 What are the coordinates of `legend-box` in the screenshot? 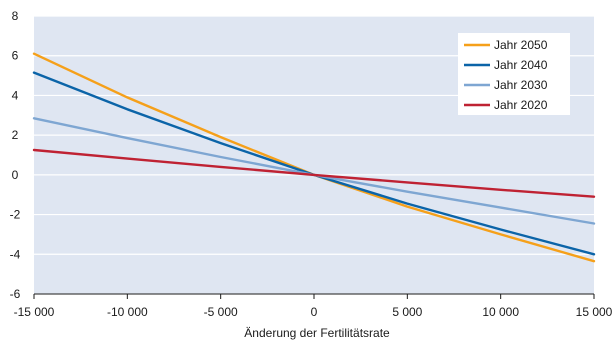 It's located at (514, 74).